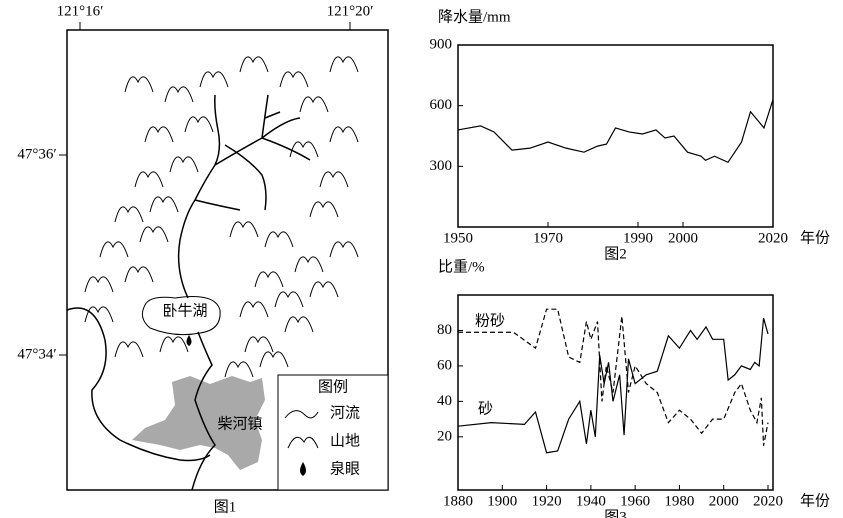 The image size is (843, 518). I want to click on caption: 图2, so click(615, 253).